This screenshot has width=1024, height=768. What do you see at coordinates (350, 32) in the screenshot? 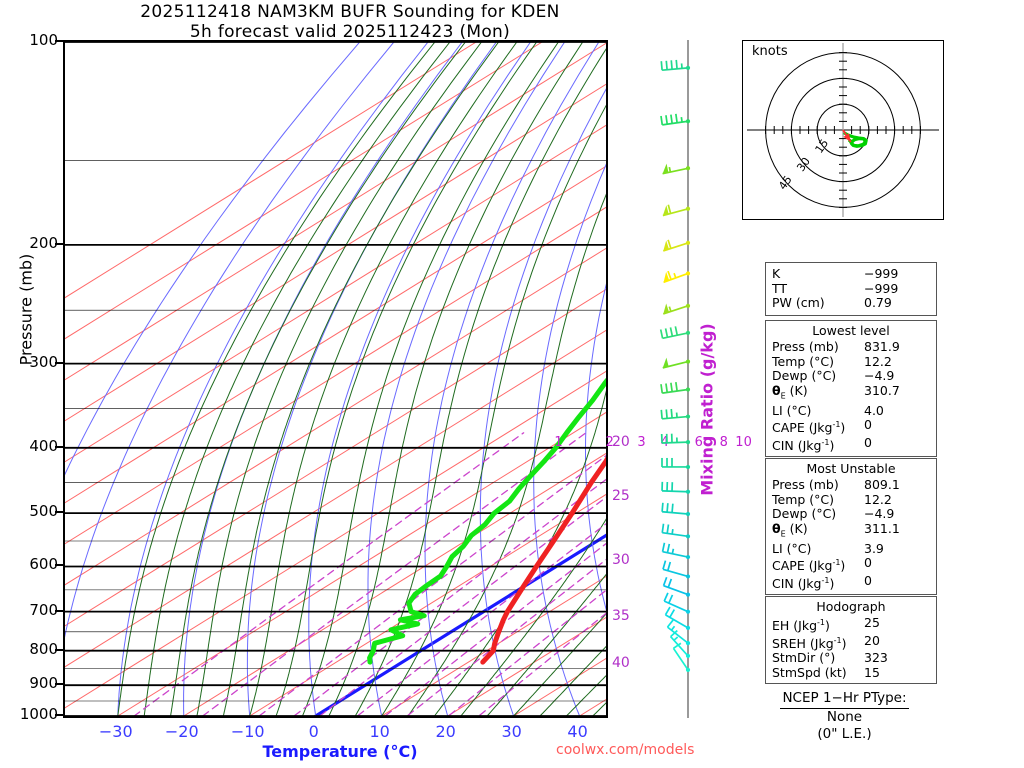
I see `title-line-2: 5h forecast valid 2025112423 (Mon)` at bounding box center [350, 32].